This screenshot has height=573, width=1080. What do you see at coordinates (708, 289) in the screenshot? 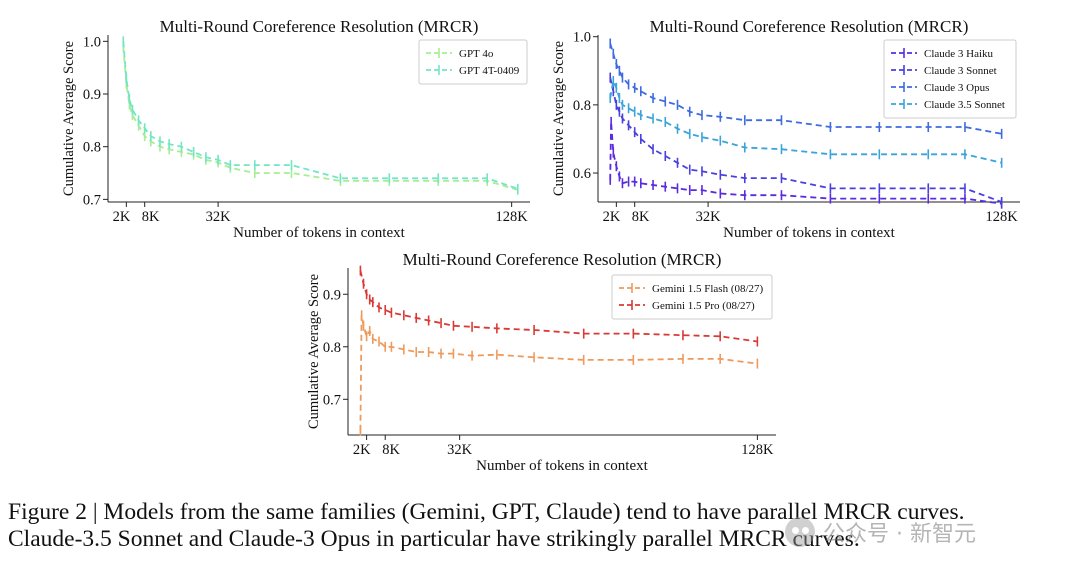
I see `legend-label: Gemini 1.5 Flash (08/27)` at bounding box center [708, 289].